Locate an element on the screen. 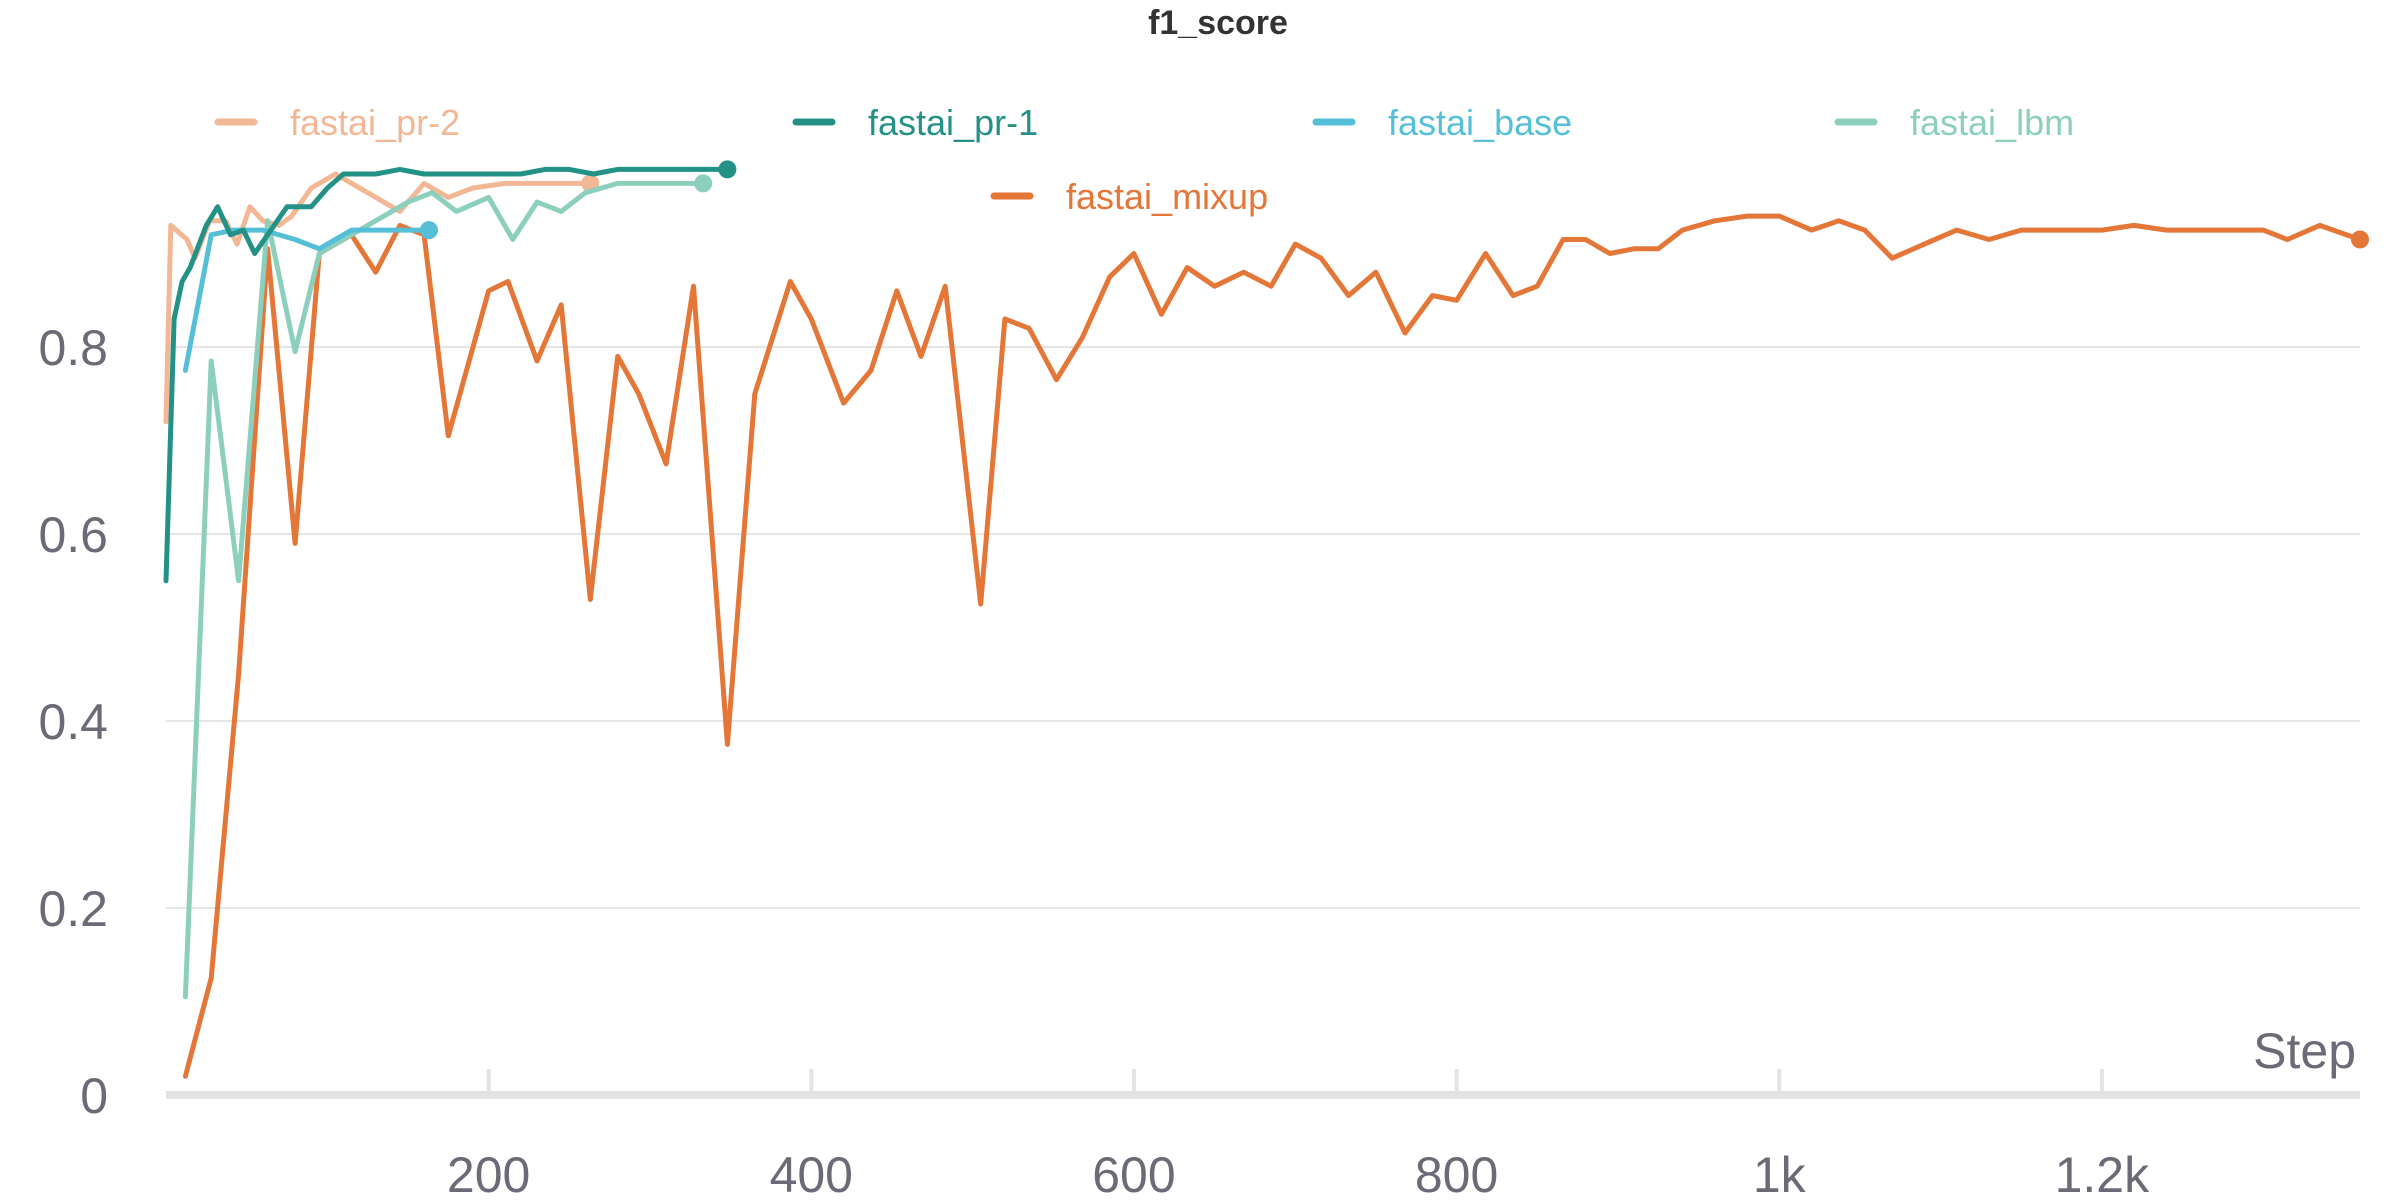  legend-item: fastai_mixup is located at coordinates (1129, 196).